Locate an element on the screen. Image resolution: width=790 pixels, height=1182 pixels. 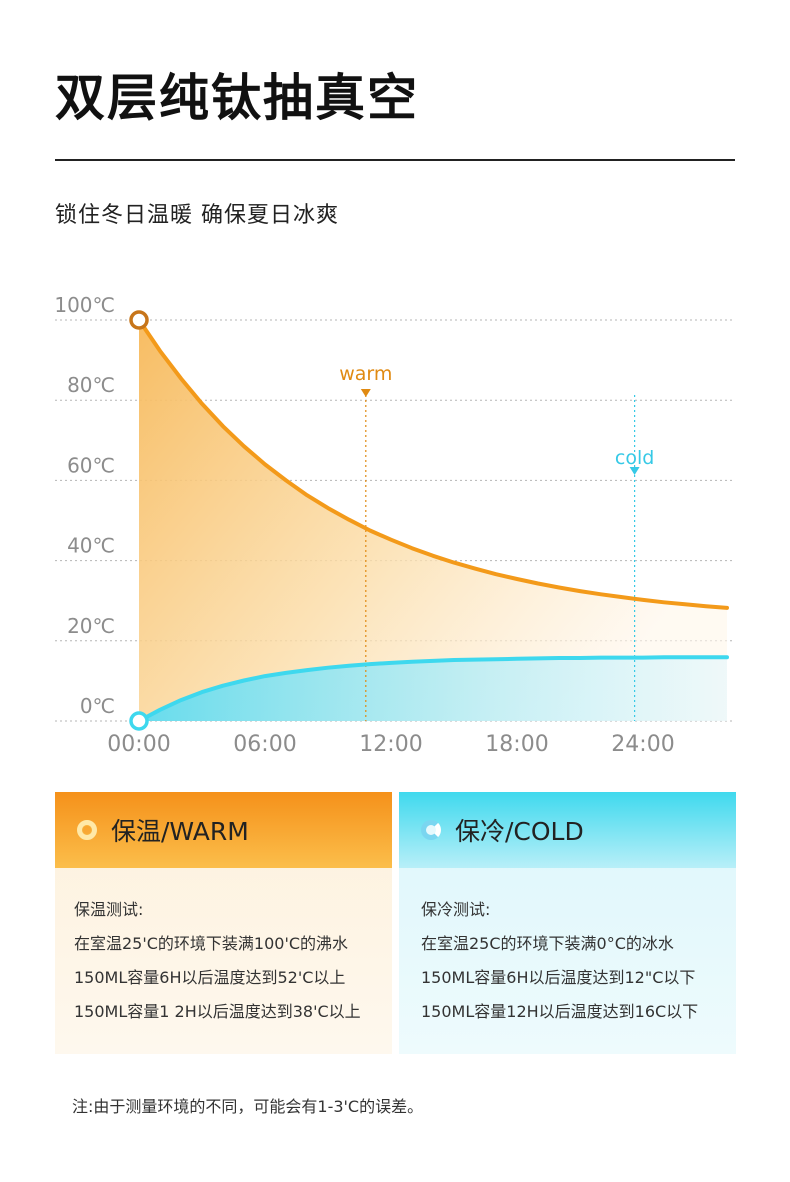
cold-card-header: 保冷/COLD is located at coordinates (567, 830).